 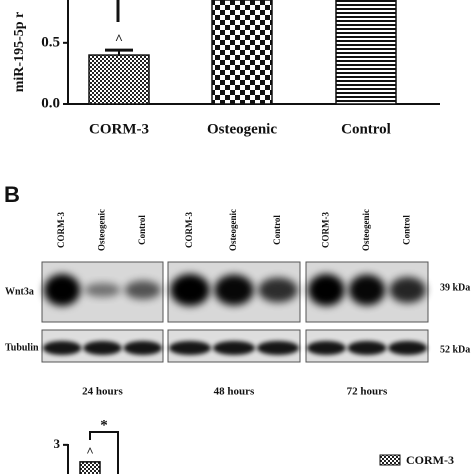 I want to click on size-label: 39 kDa, so click(x=455, y=287).